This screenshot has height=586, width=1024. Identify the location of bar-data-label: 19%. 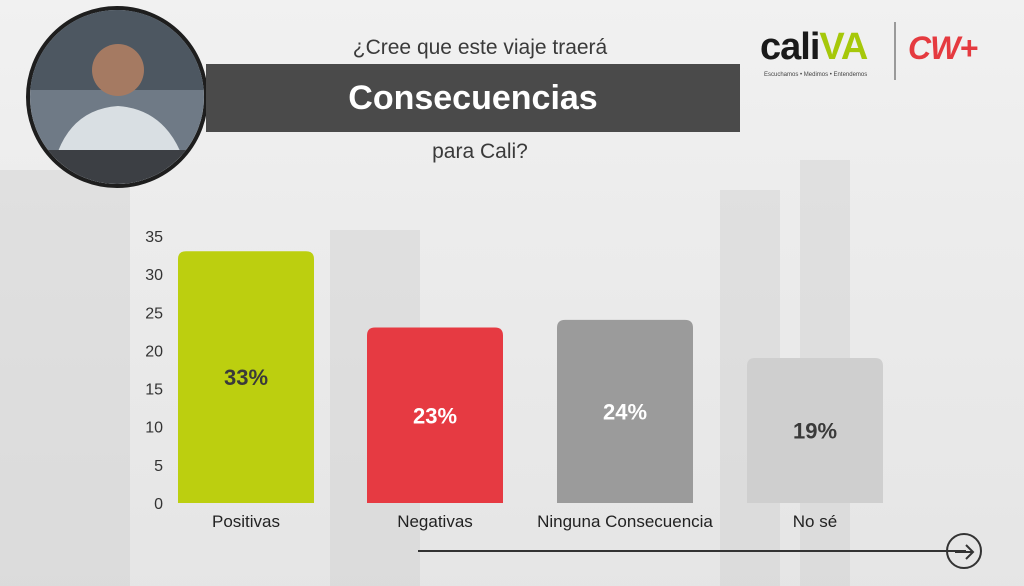
(815, 431).